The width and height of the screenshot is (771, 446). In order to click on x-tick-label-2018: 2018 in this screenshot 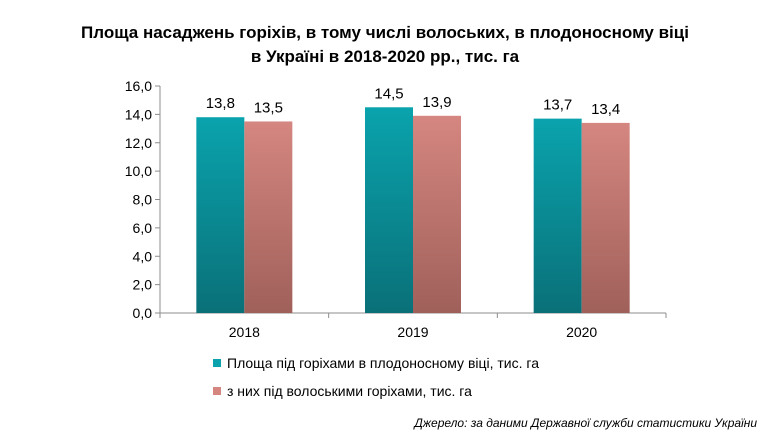, I will do `click(244, 332)`.